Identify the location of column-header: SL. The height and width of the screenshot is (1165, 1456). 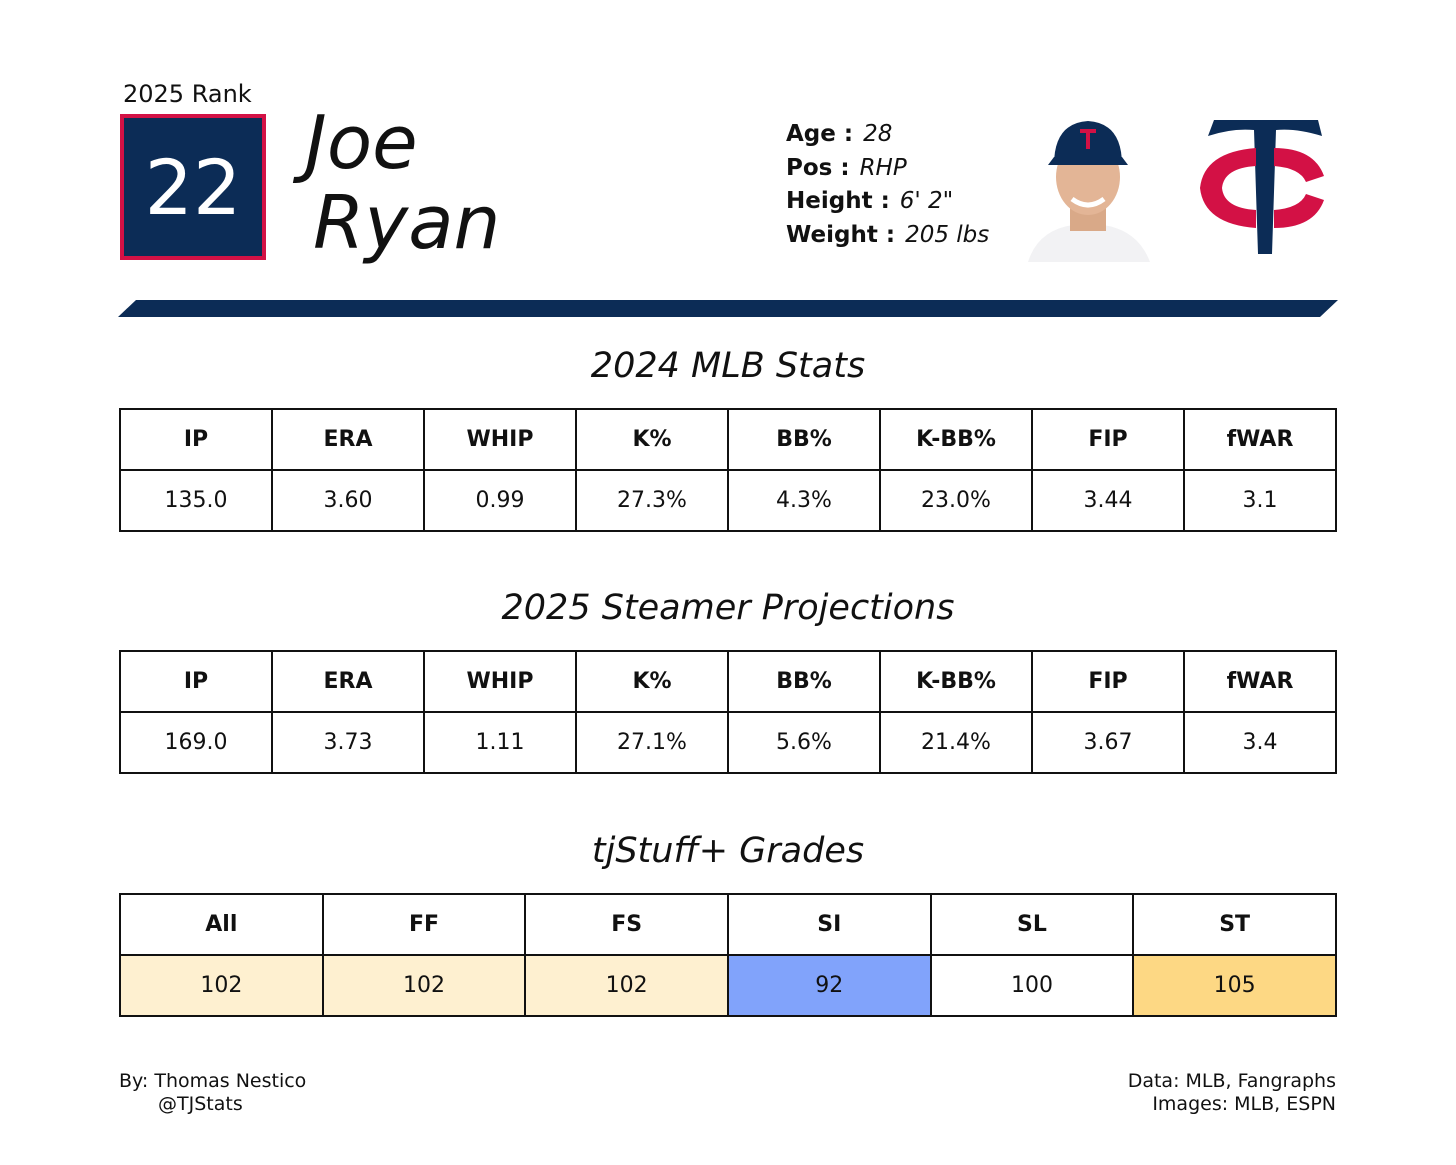
(1032, 924).